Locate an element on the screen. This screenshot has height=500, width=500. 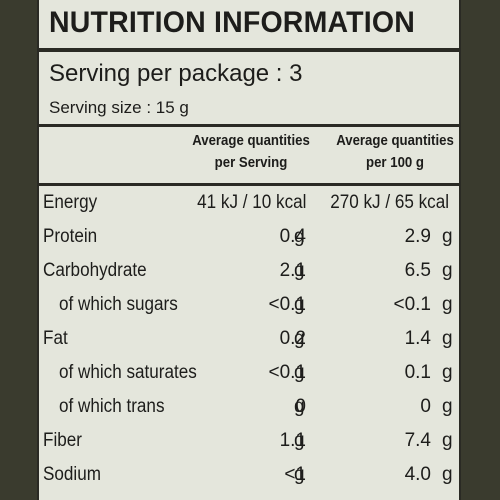
nutrient-name: Fat is located at coordinates (55, 338).